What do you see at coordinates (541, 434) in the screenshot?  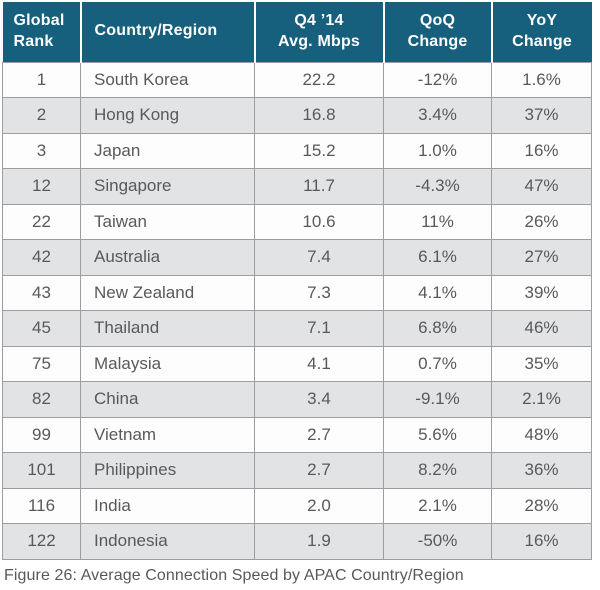 I see `cell-yoy-change: 48%` at bounding box center [541, 434].